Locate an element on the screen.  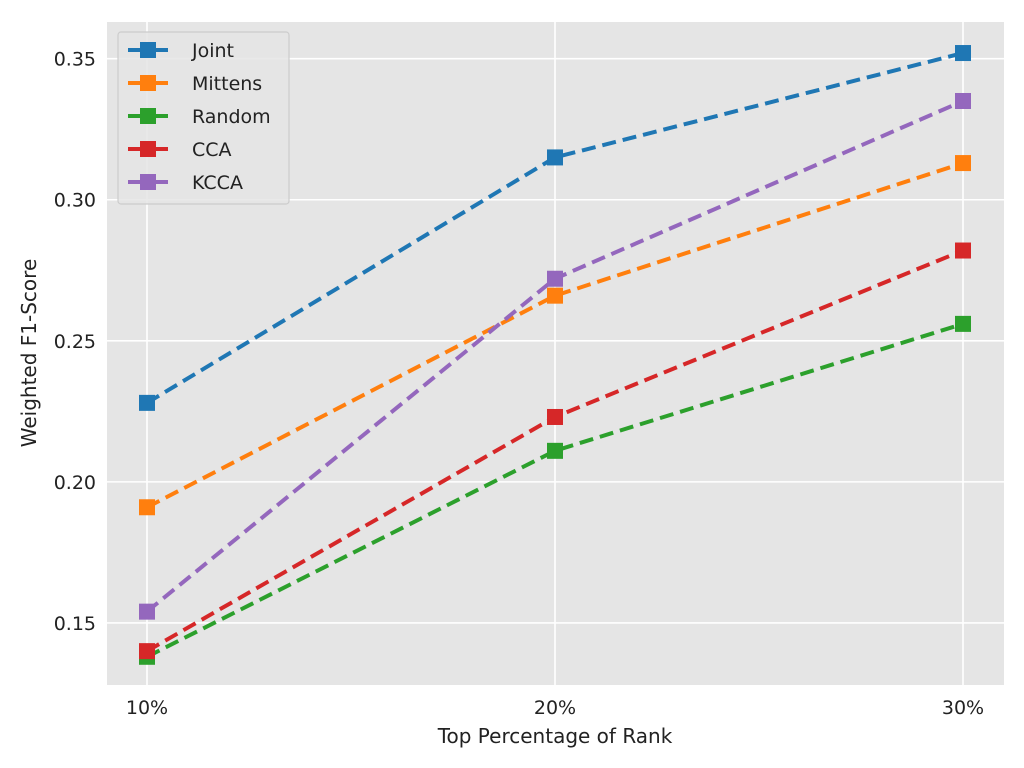
legend-item: Random is located at coordinates (199, 117).